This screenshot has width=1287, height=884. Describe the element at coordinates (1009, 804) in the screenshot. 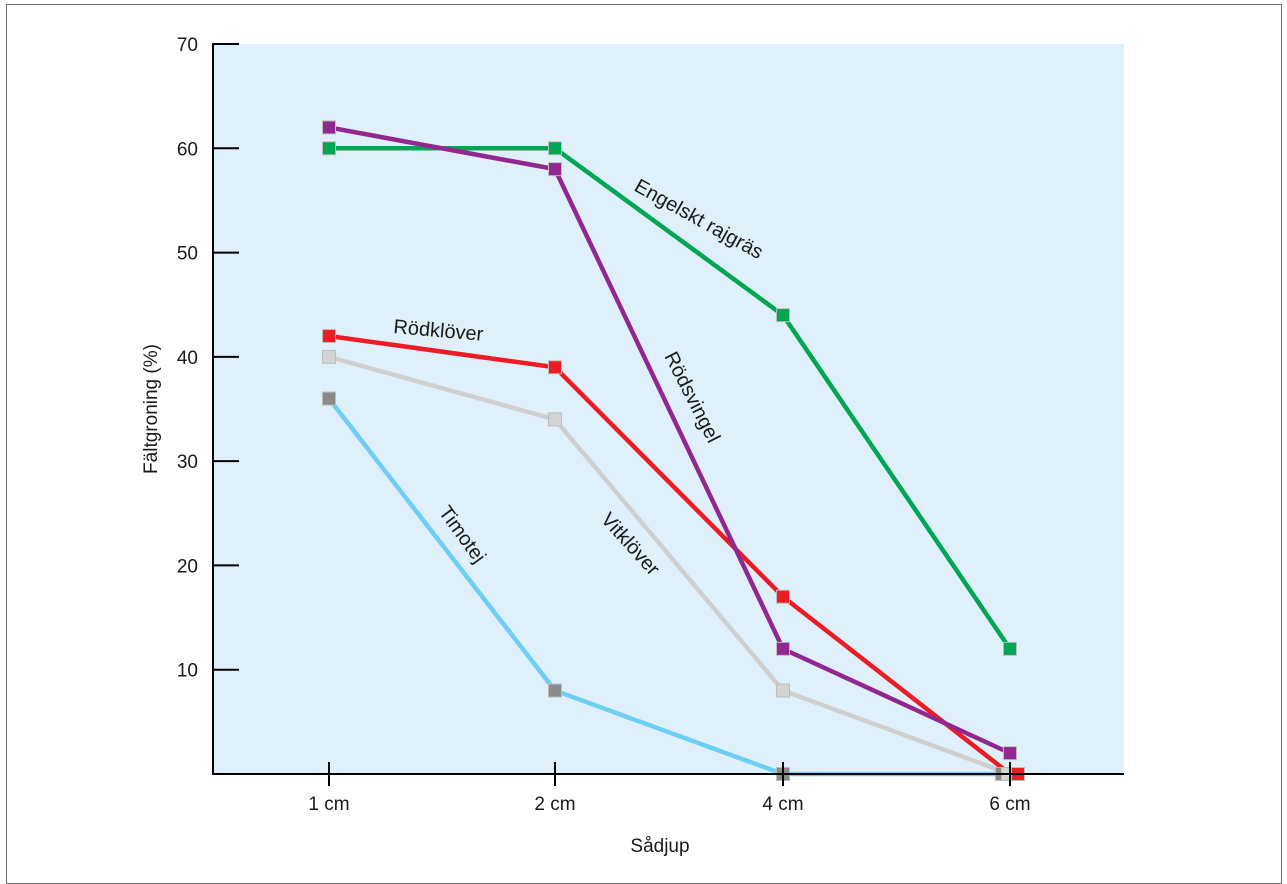

I see `x-tick-label: 6 cm` at that location.